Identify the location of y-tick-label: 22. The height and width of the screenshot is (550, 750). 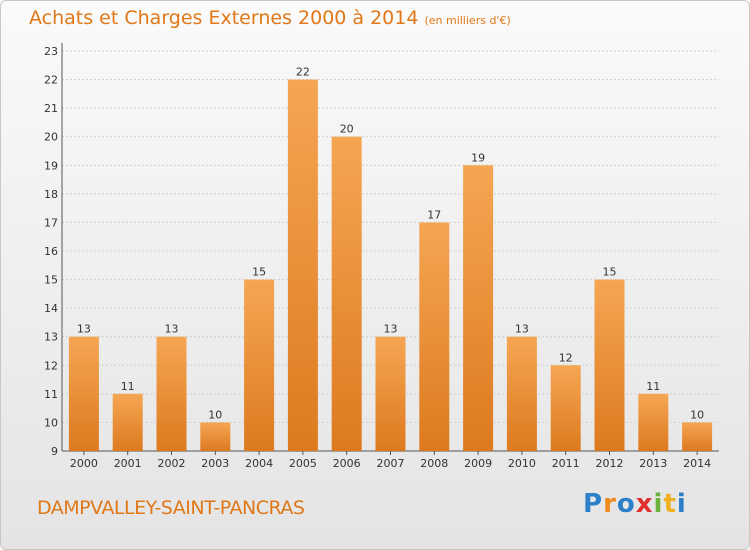
(51, 80).